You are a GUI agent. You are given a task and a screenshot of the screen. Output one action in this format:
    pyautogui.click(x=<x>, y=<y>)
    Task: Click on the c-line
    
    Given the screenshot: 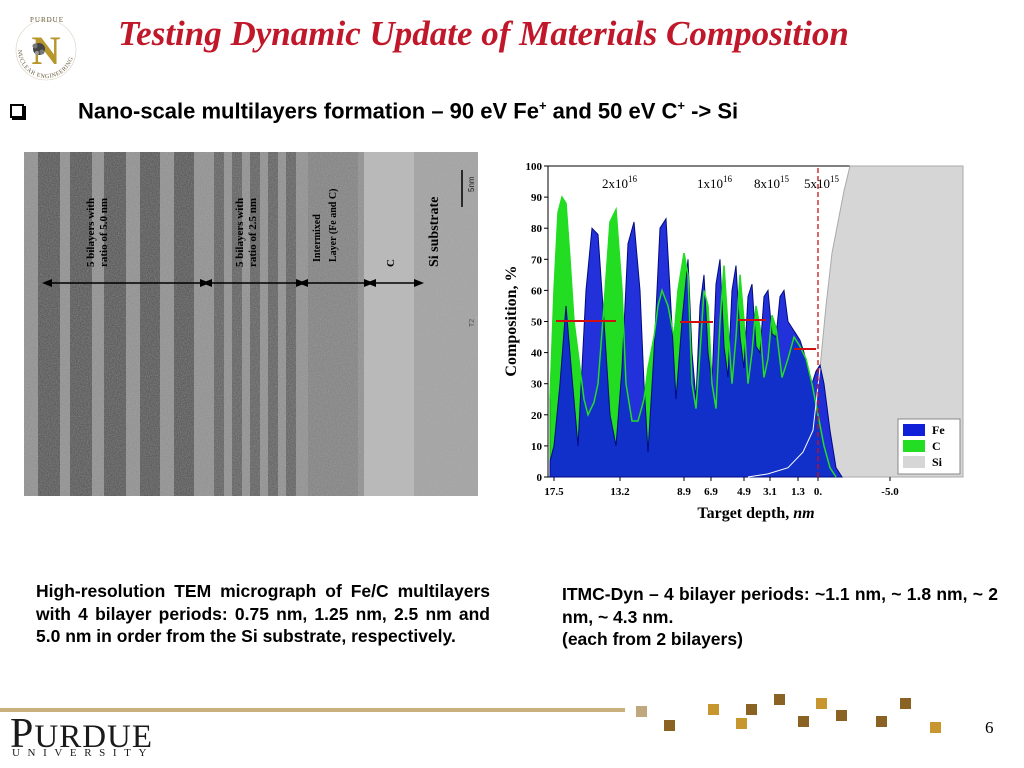 What is the action you would take?
    pyautogui.click(x=693, y=336)
    